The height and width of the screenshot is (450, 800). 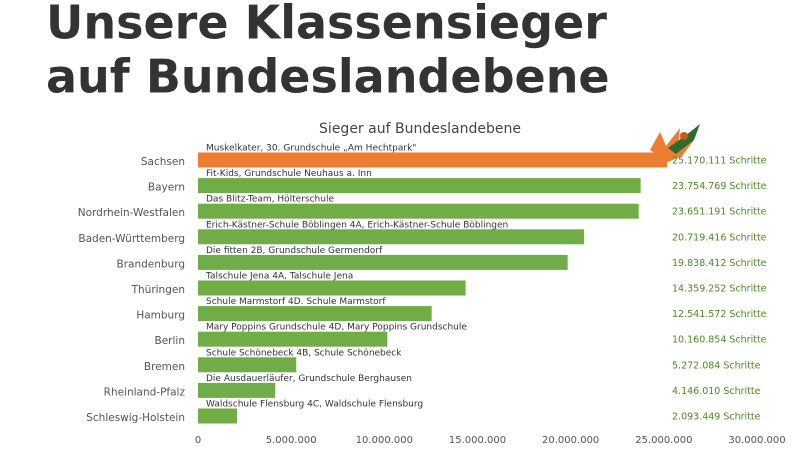 I want to click on value-label: 19.838.412 Schritte, so click(x=719, y=263).